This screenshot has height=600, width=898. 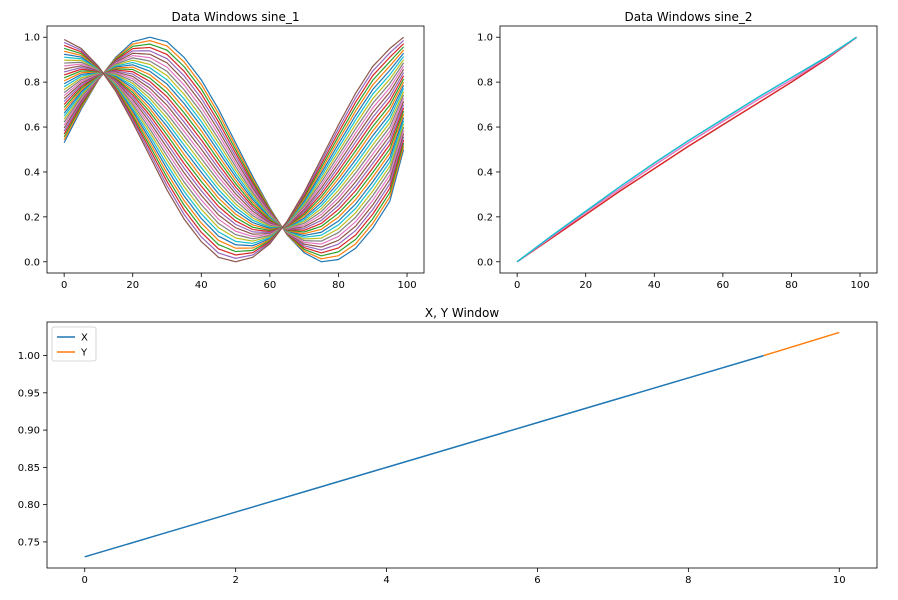 What do you see at coordinates (84, 338) in the screenshot?
I see `legend-label-x: X` at bounding box center [84, 338].